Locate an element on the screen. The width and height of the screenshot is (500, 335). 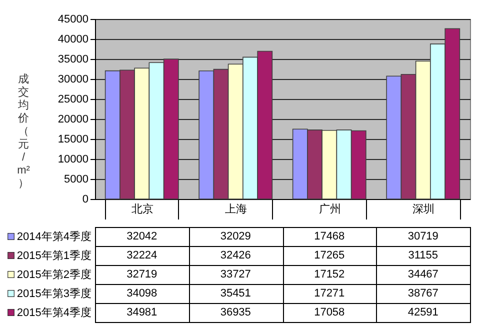
data-label: 17468 is located at coordinates (329, 236).